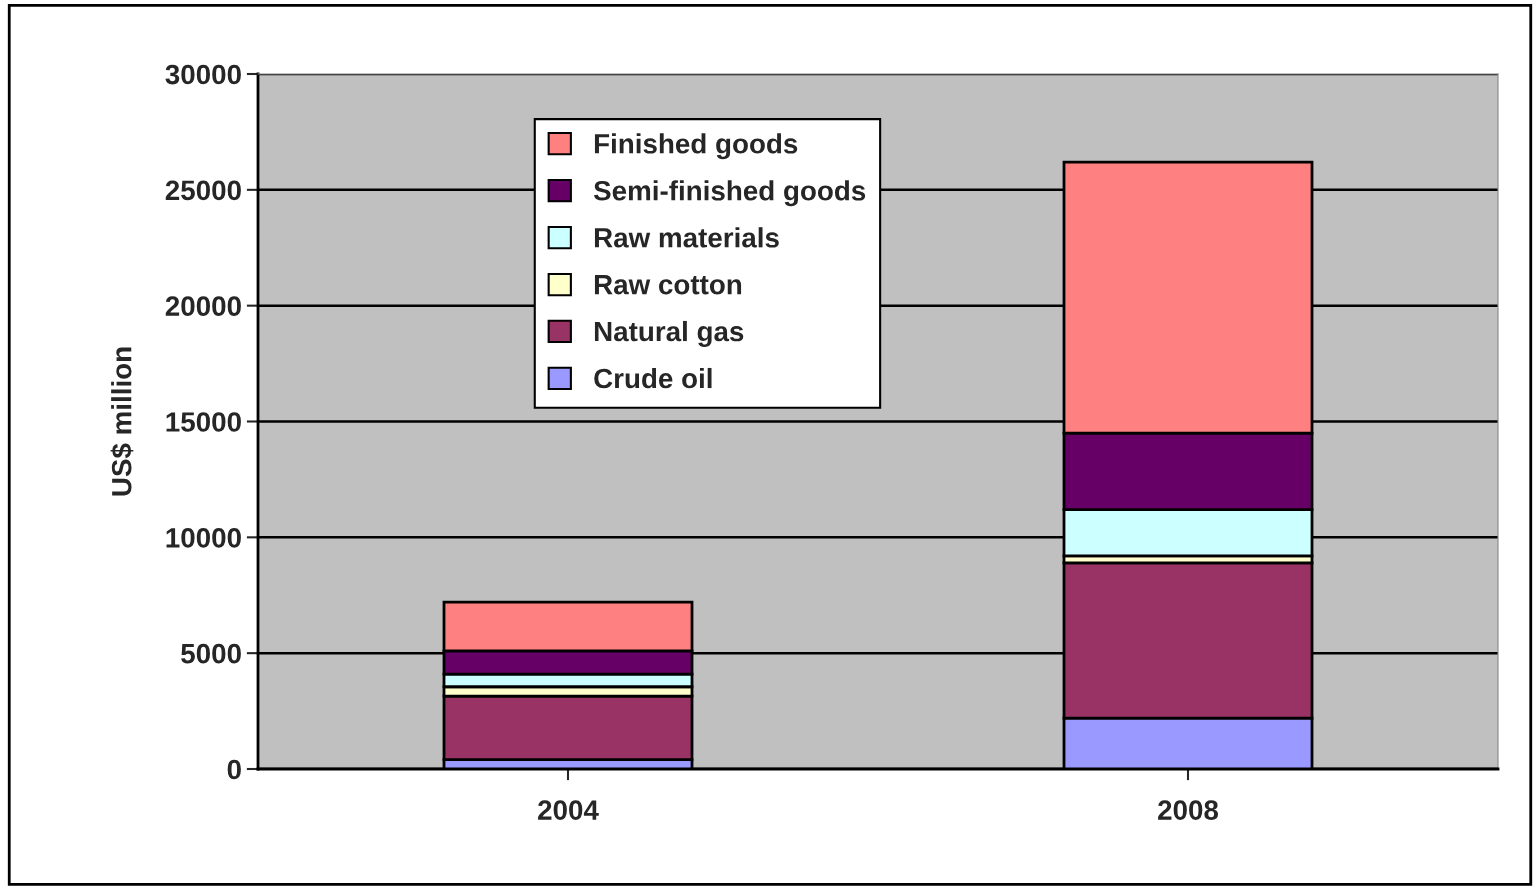  What do you see at coordinates (1188, 810) in the screenshot?
I see `x-tick-label: 2008` at bounding box center [1188, 810].